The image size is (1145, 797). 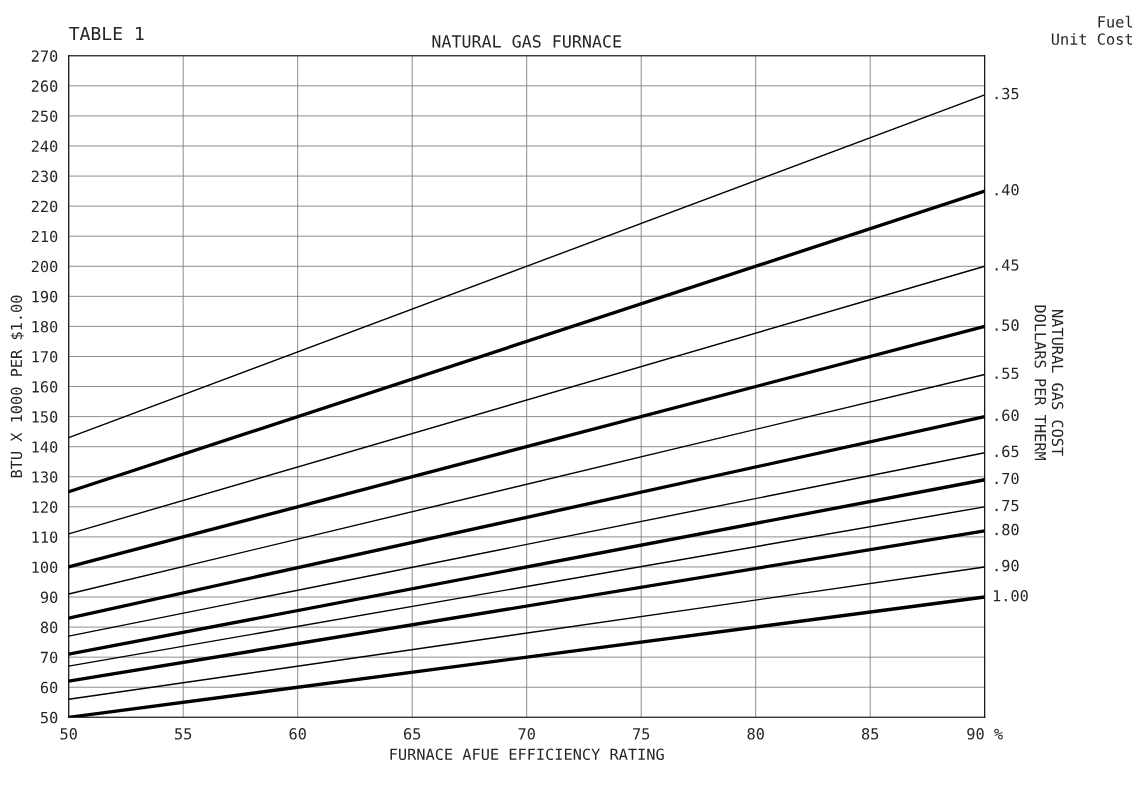 I want to click on y-tick-label: 180, so click(x=45, y=326).